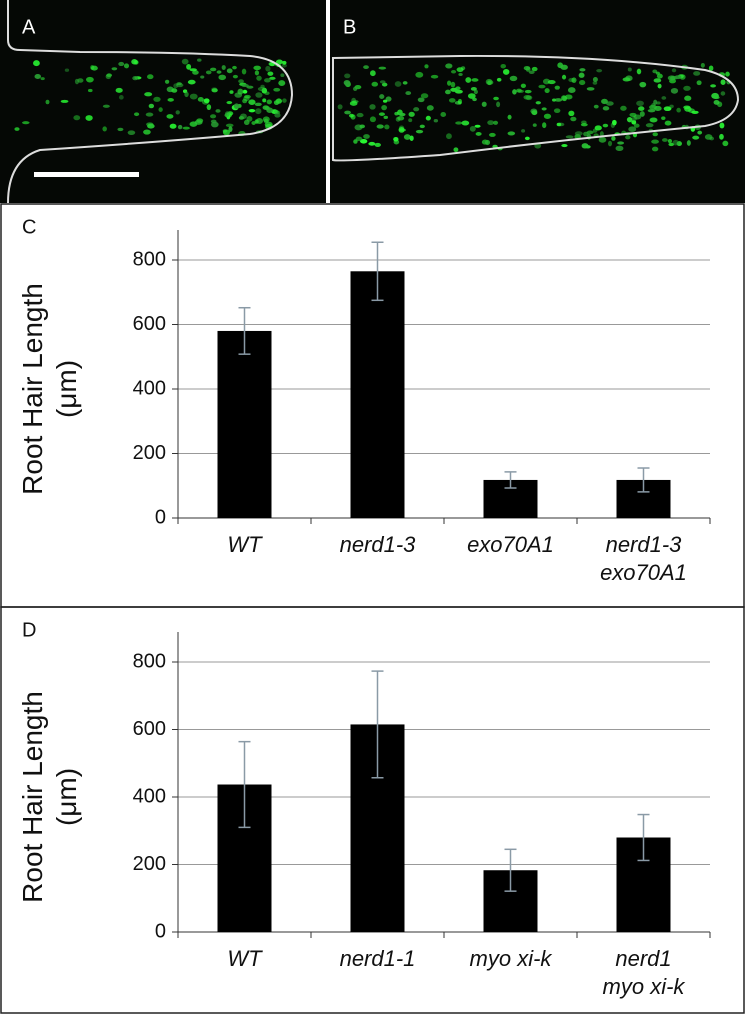 This screenshot has width=745, height=1016. I want to click on y-tick-label: 400, so click(149, 388).